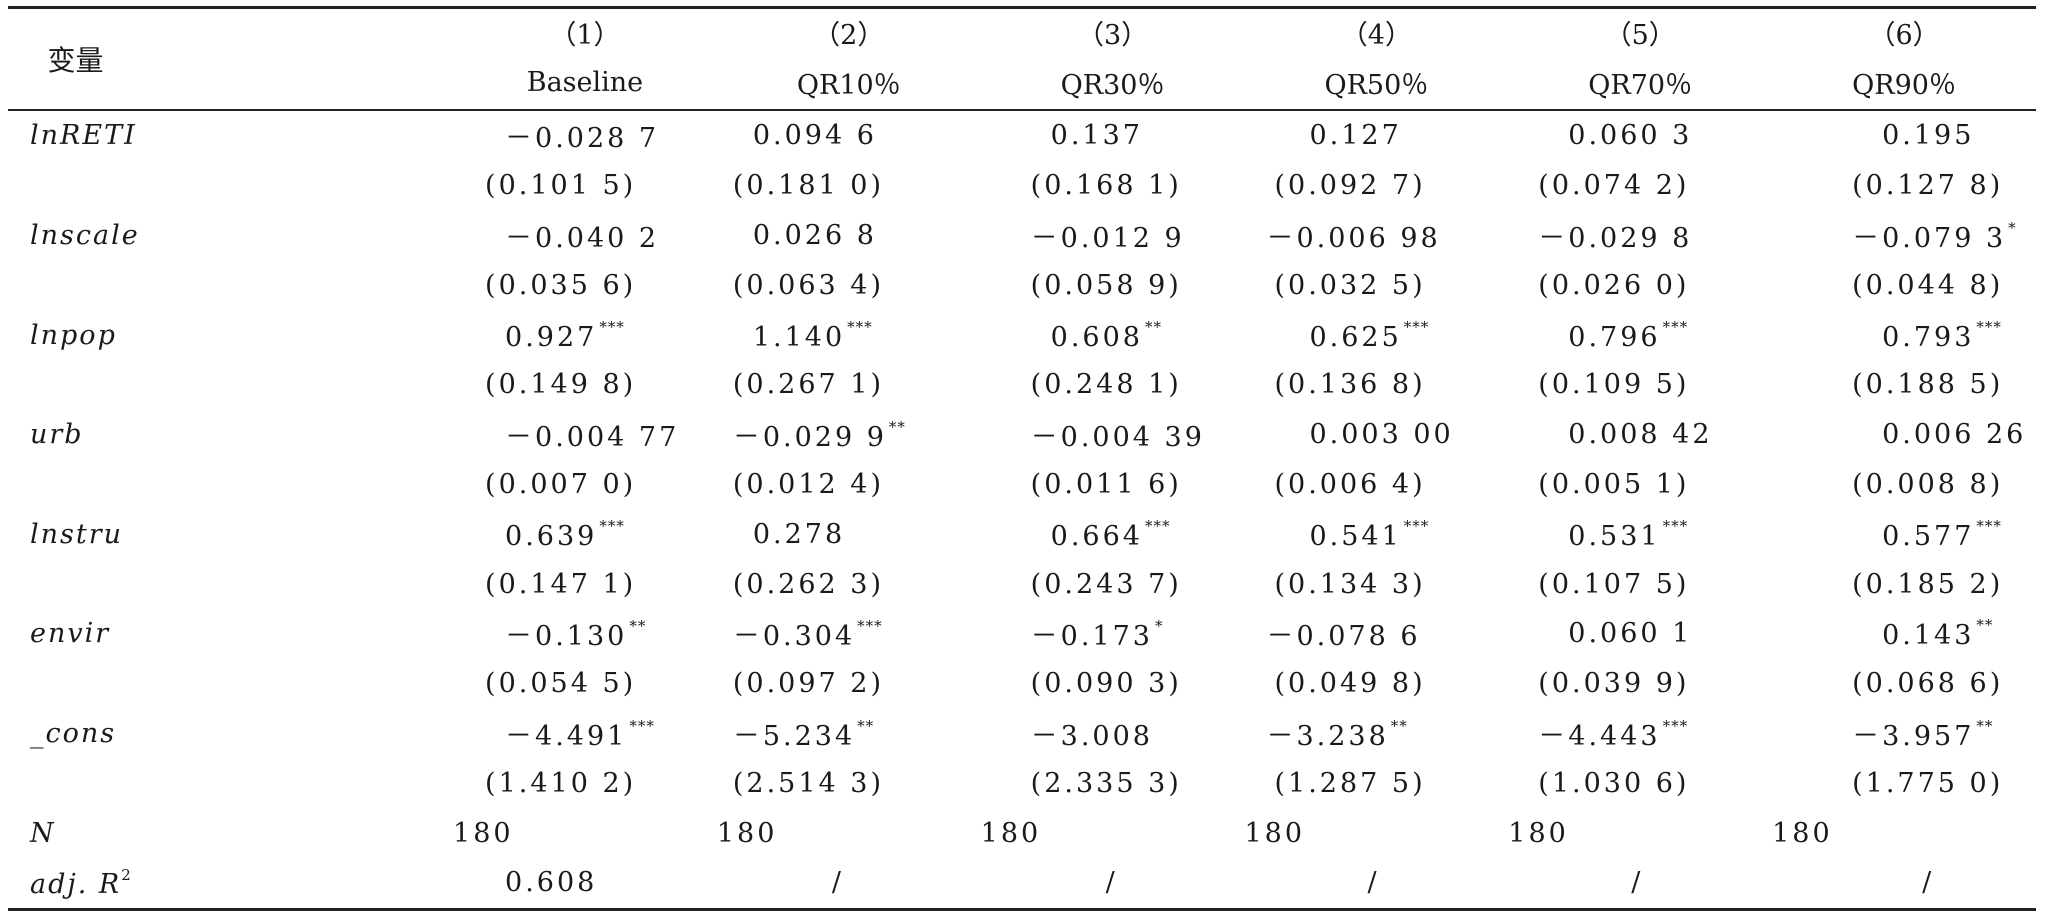 The height and width of the screenshot is (912, 2048). I want to click on table-cell: (0.188 5), so click(1904, 385).